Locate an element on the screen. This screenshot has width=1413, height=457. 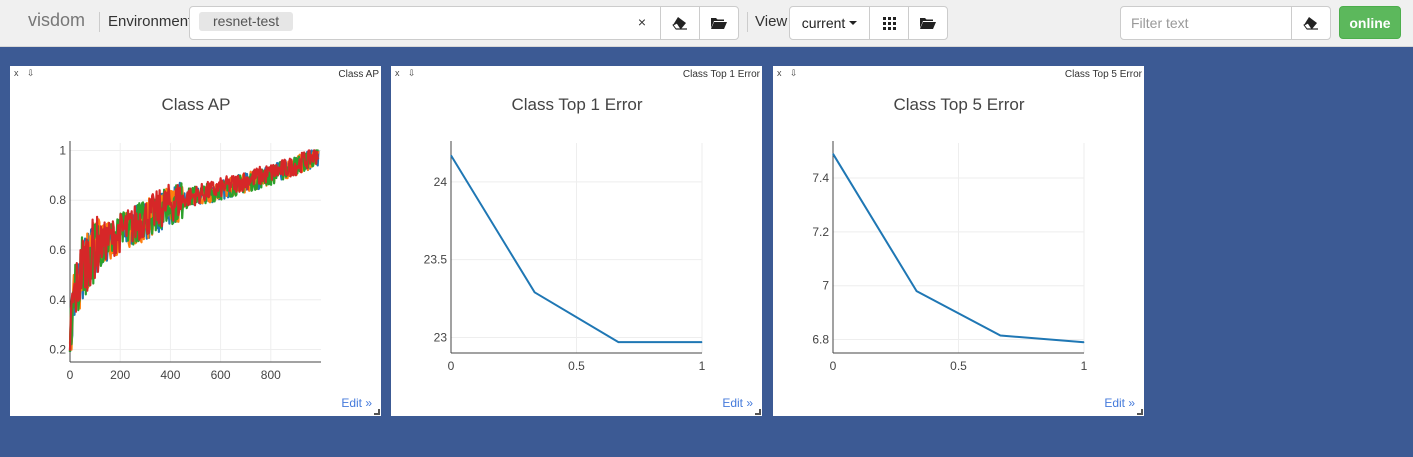
chevron-down-icon is located at coordinates (853, 23).